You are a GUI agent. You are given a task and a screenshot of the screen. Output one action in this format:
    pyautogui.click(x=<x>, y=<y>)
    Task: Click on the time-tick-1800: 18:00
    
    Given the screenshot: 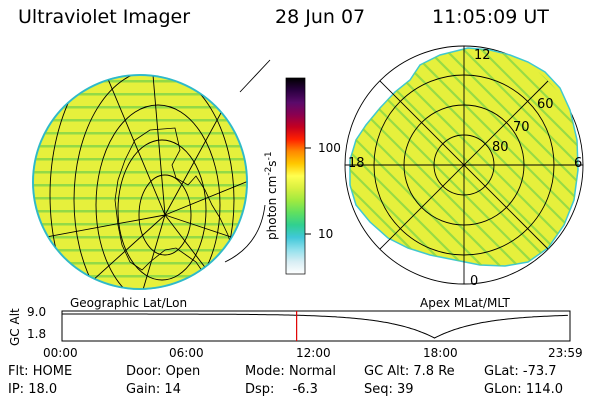 What is the action you would take?
    pyautogui.click(x=440, y=353)
    